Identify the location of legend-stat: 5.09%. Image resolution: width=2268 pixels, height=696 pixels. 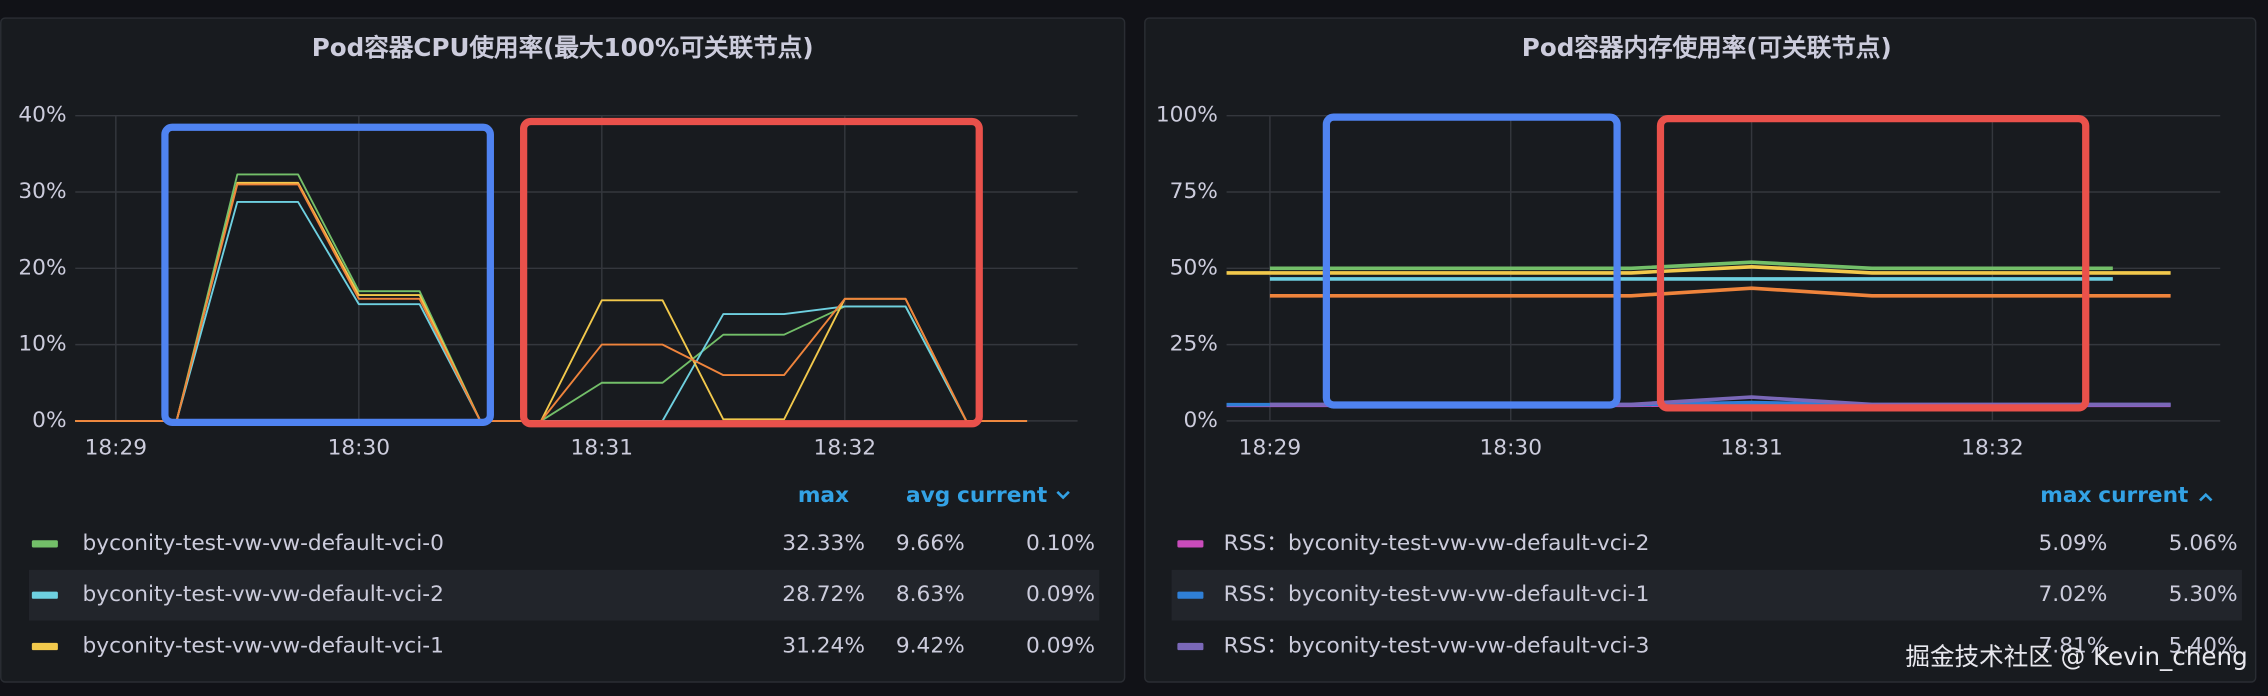
(2073, 543).